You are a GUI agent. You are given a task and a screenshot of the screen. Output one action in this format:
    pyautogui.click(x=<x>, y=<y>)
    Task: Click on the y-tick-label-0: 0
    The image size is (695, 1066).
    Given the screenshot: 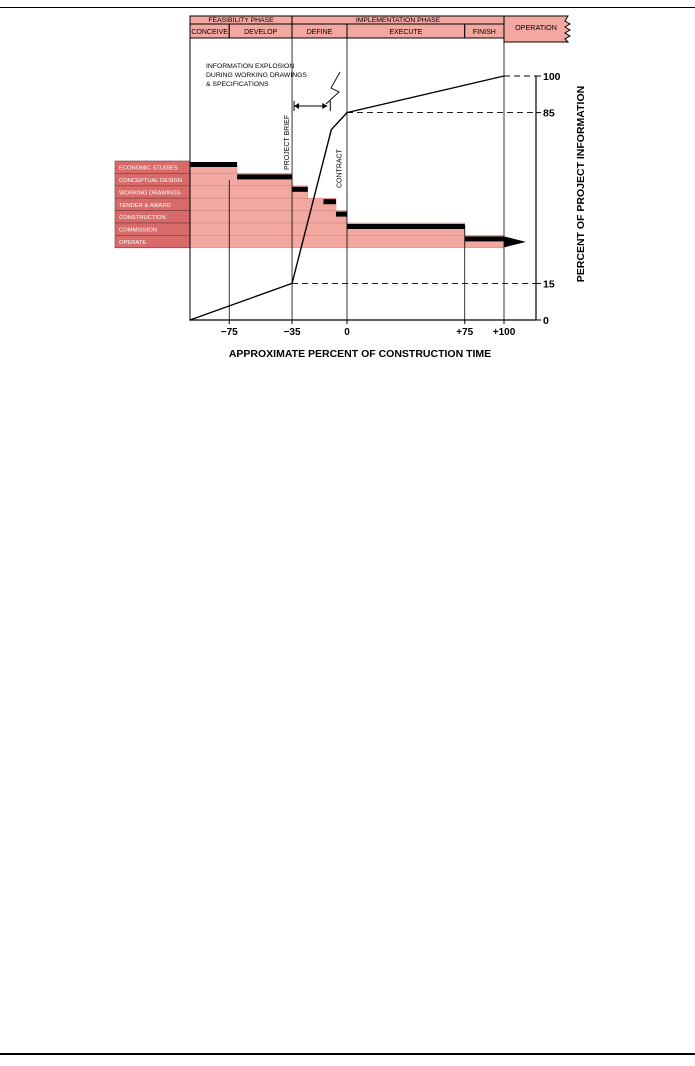 What is the action you would take?
    pyautogui.click(x=546, y=321)
    